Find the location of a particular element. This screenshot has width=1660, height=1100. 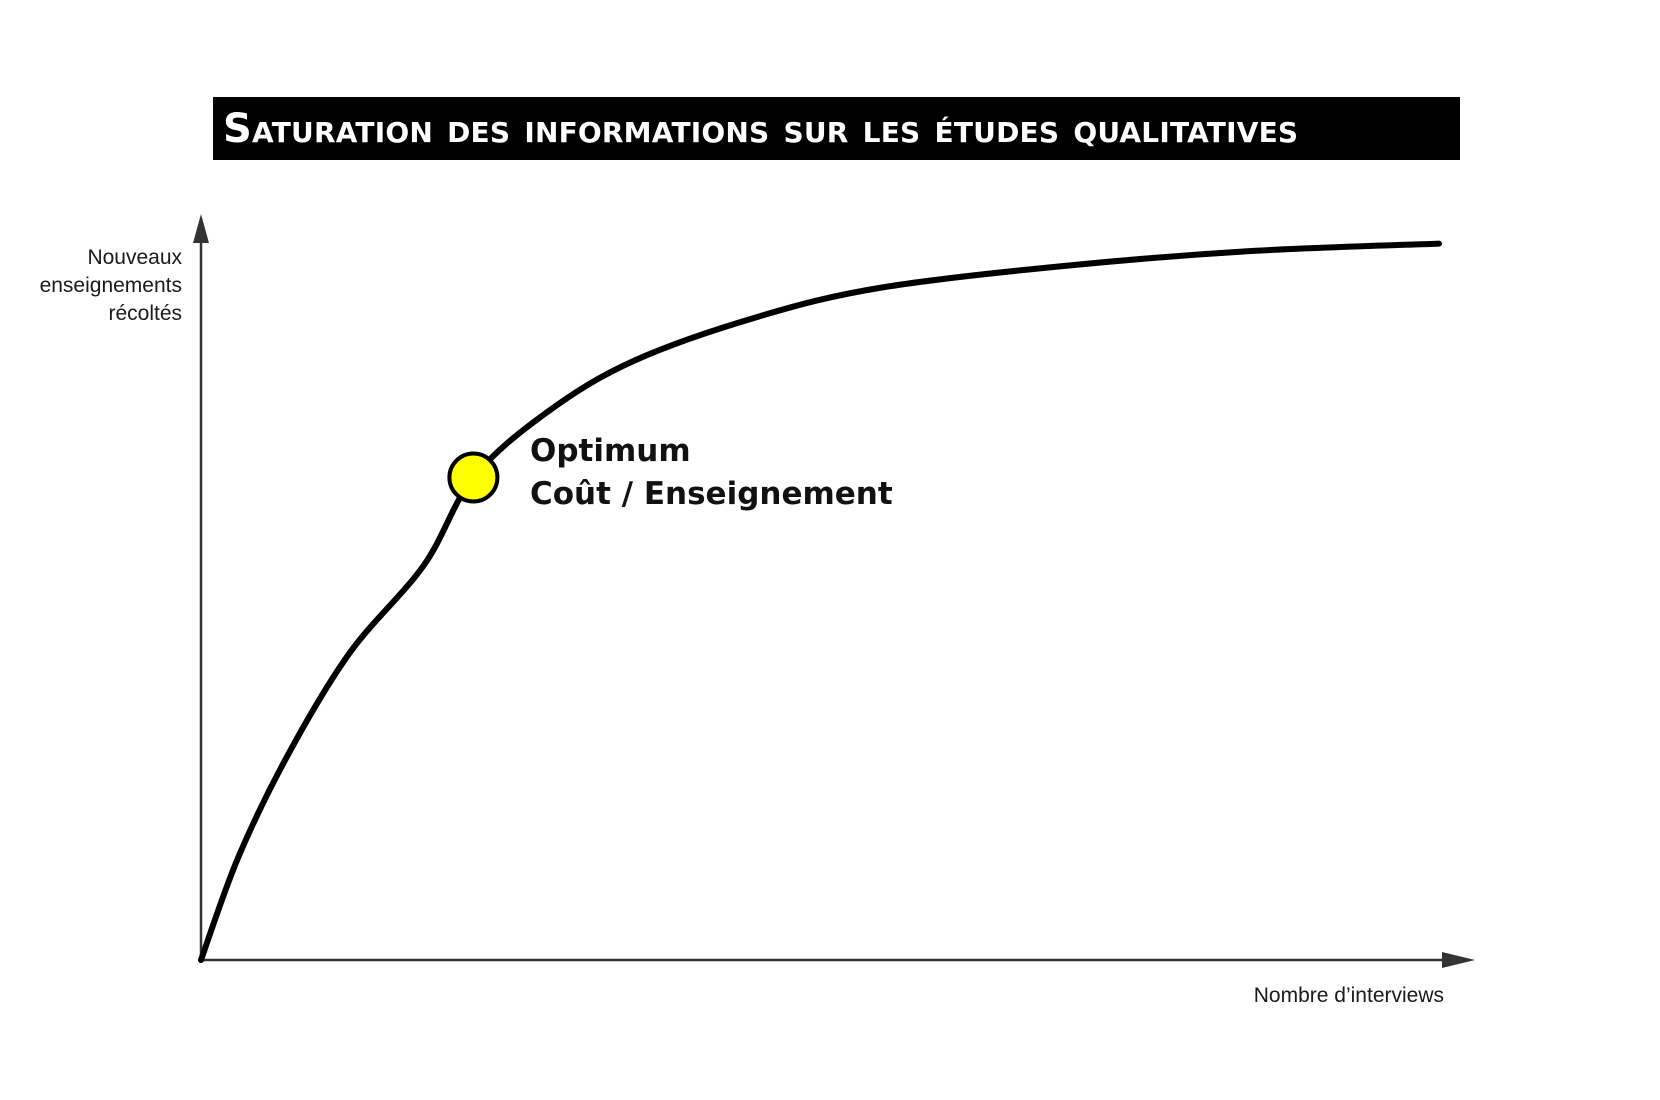

annotation-line-2: Coût / Enseignement is located at coordinates (711, 494).